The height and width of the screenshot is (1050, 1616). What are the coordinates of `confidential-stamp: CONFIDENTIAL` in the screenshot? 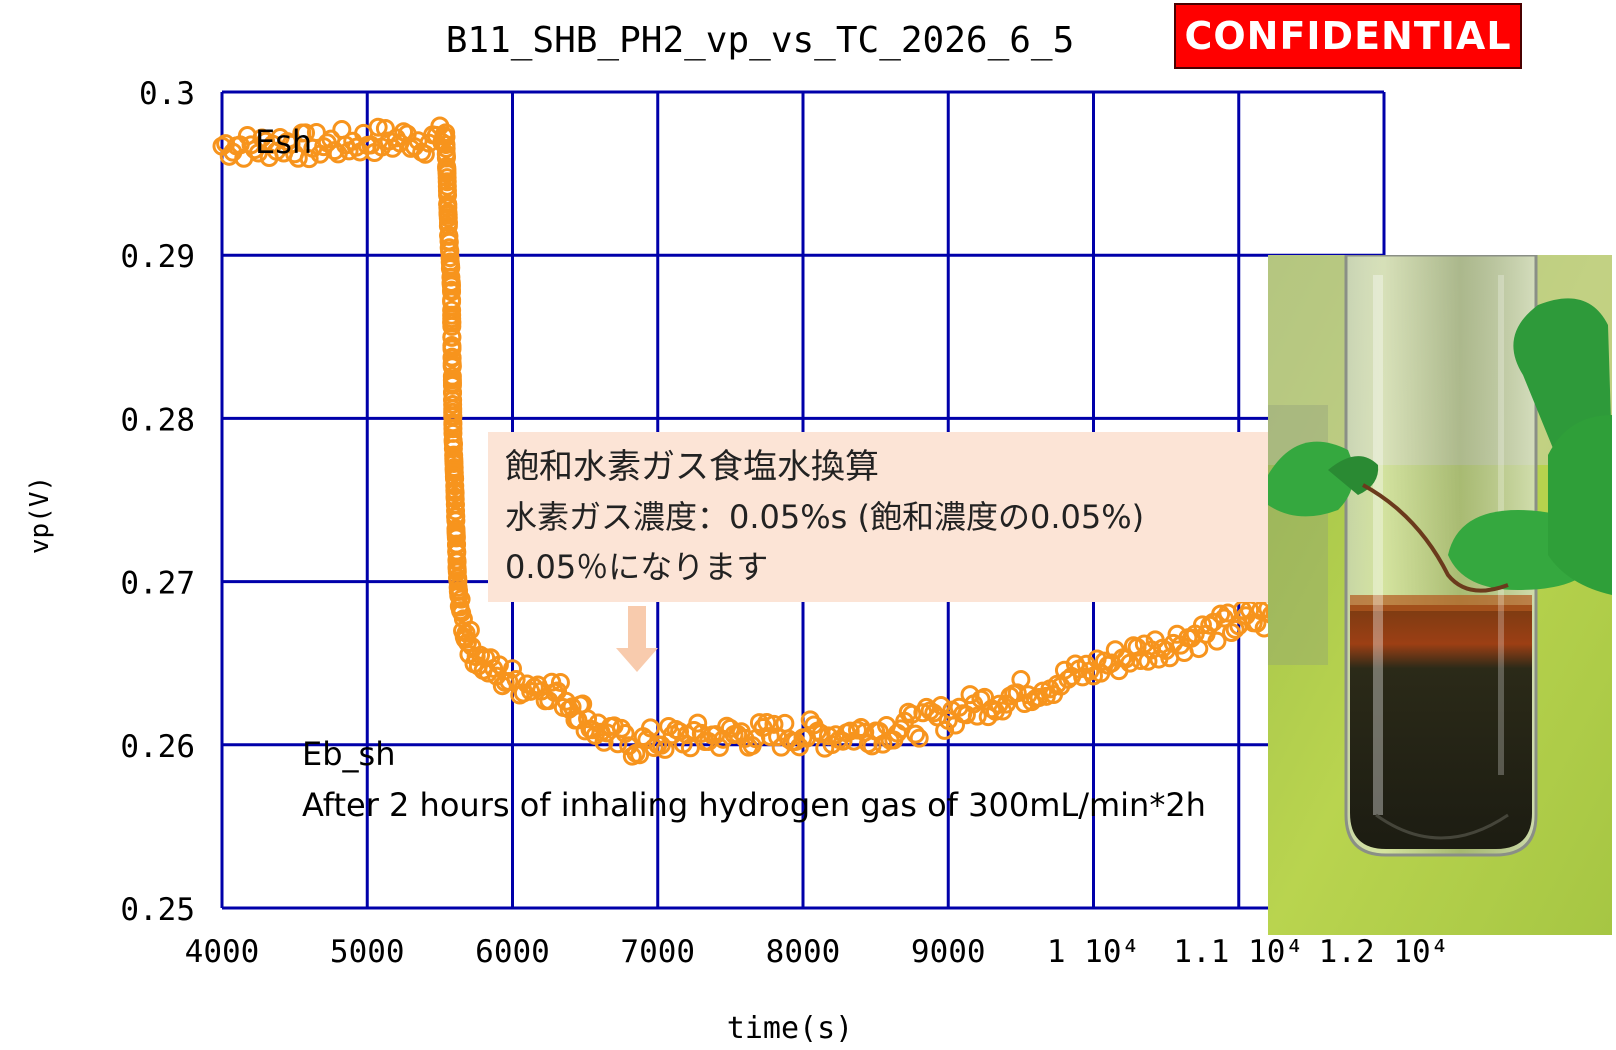 It's located at (1348, 36).